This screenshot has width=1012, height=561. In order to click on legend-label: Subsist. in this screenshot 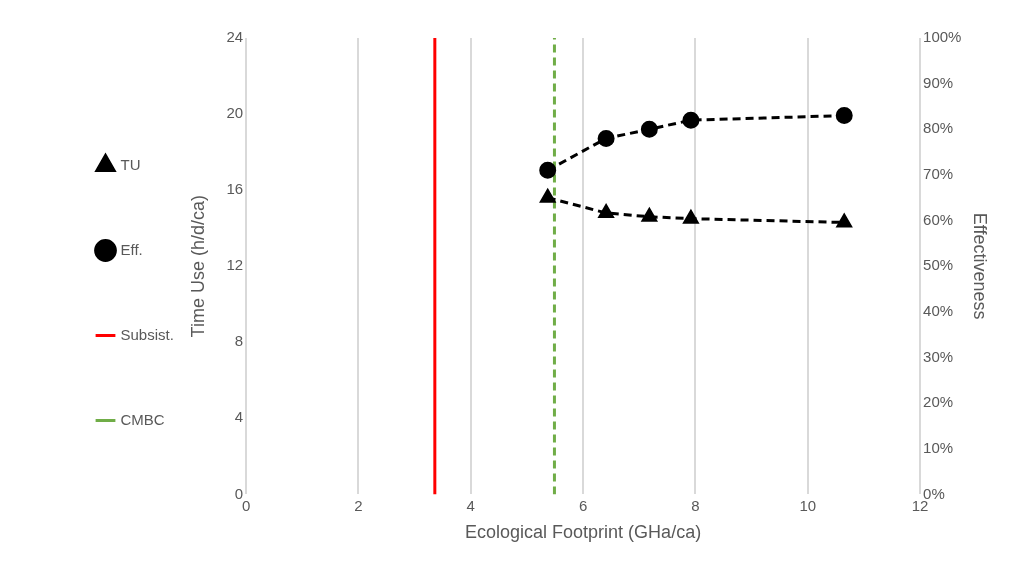, I will do `click(147, 334)`.